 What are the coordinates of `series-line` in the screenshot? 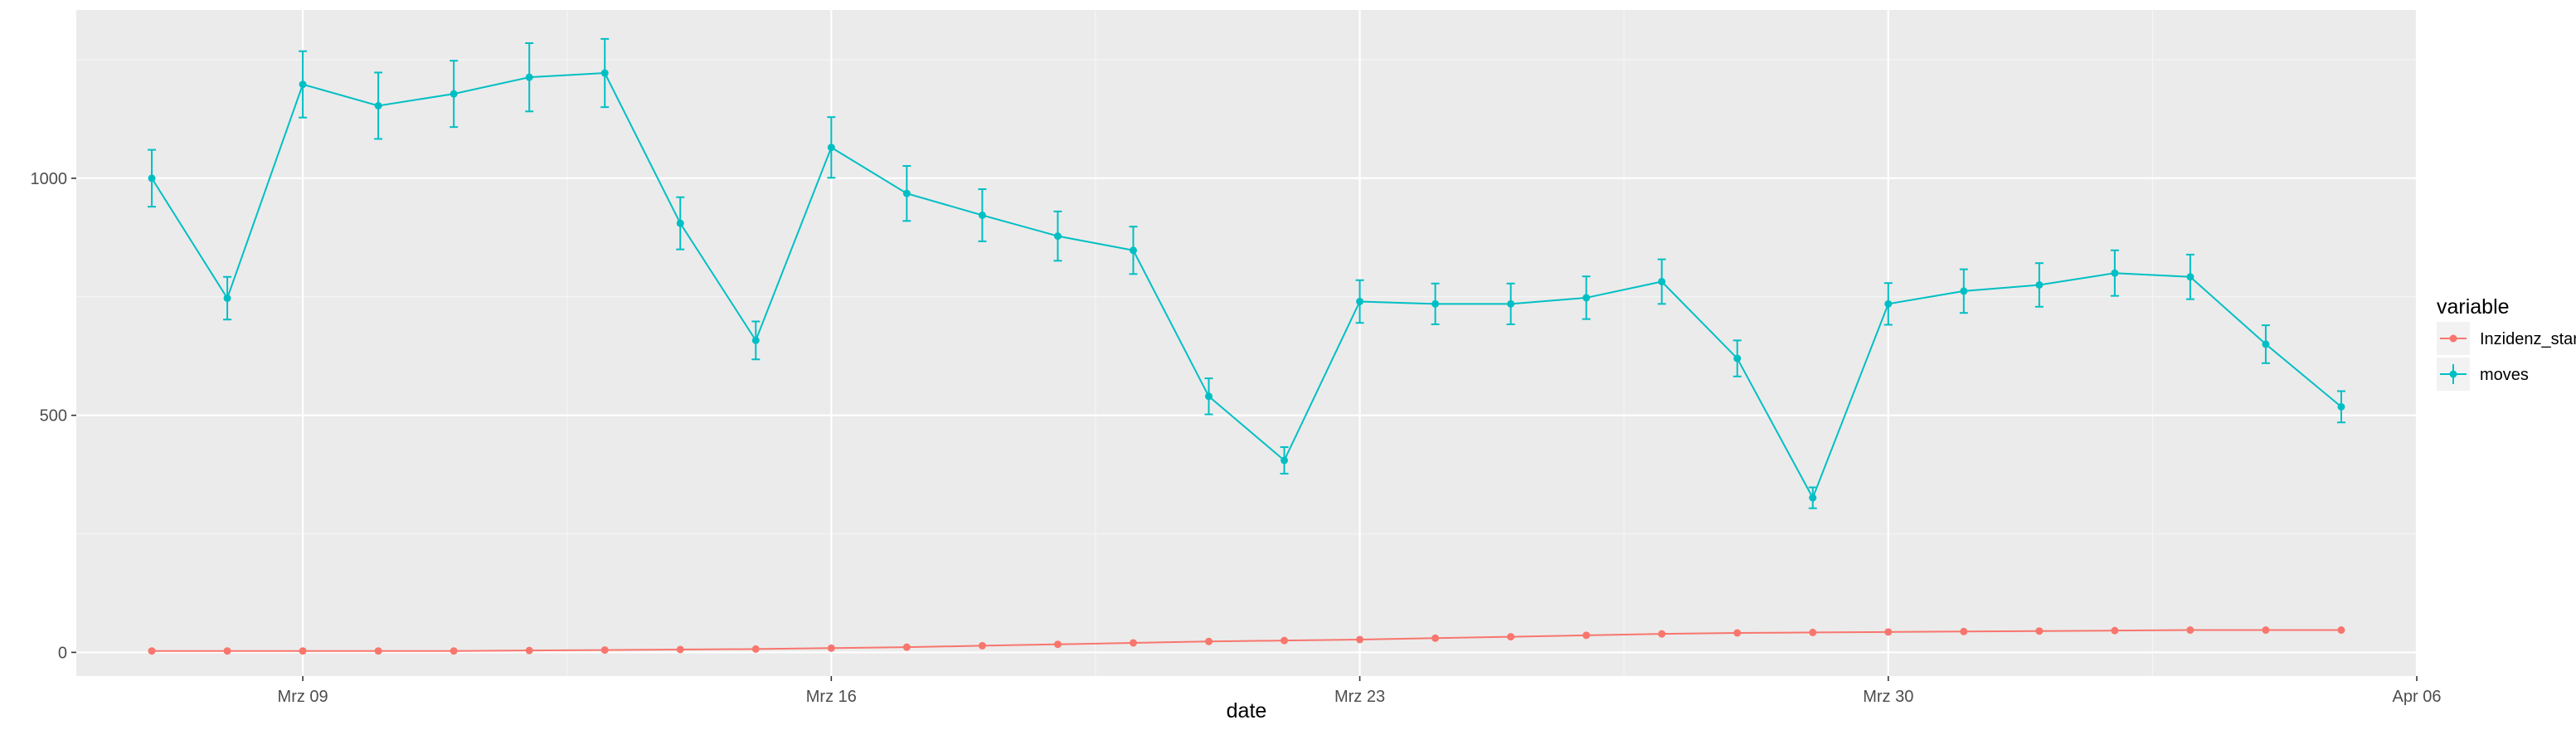 It's located at (1247, 640).